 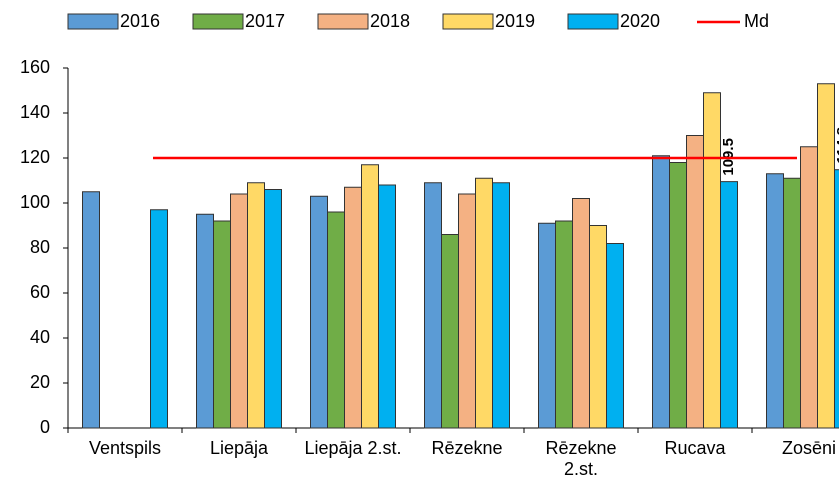 I want to click on x-tick-label: Ventspils, so click(x=125, y=448).